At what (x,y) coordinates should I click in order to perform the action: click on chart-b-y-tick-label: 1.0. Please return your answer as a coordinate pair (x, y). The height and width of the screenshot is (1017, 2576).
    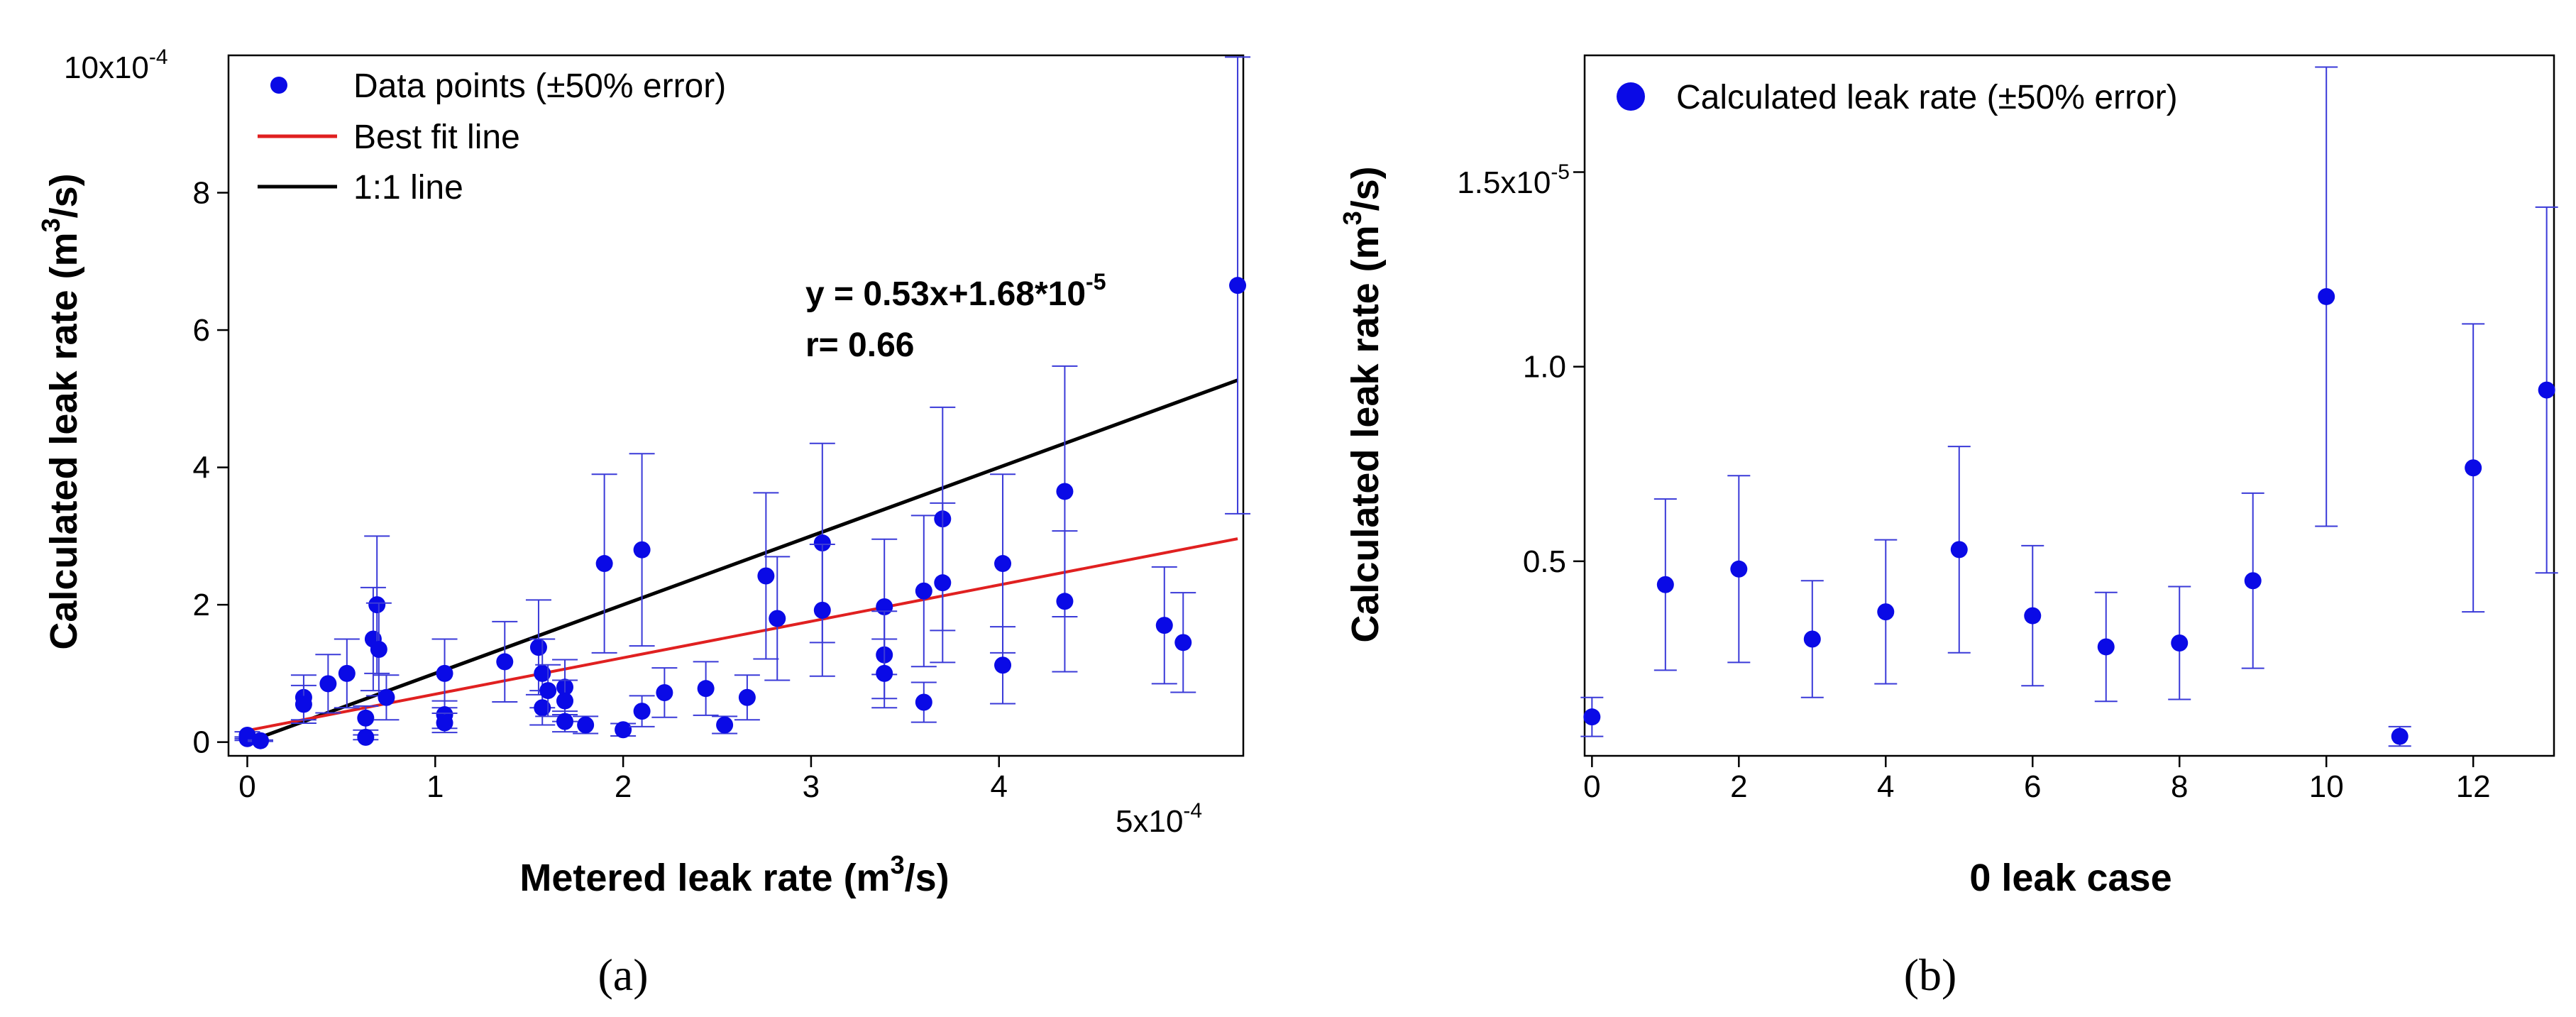
    Looking at the image, I should click on (1544, 367).